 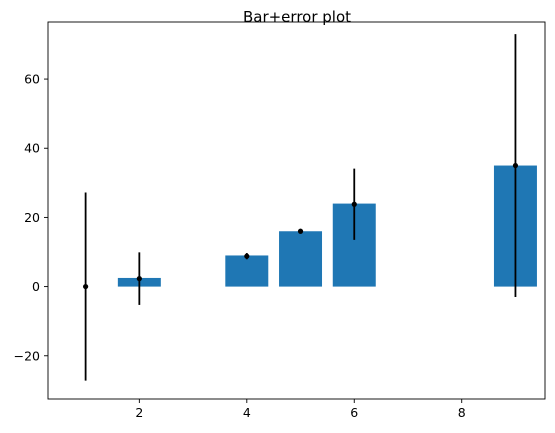 I want to click on x-axis: 2 4 6 8, so click(x=300, y=409).